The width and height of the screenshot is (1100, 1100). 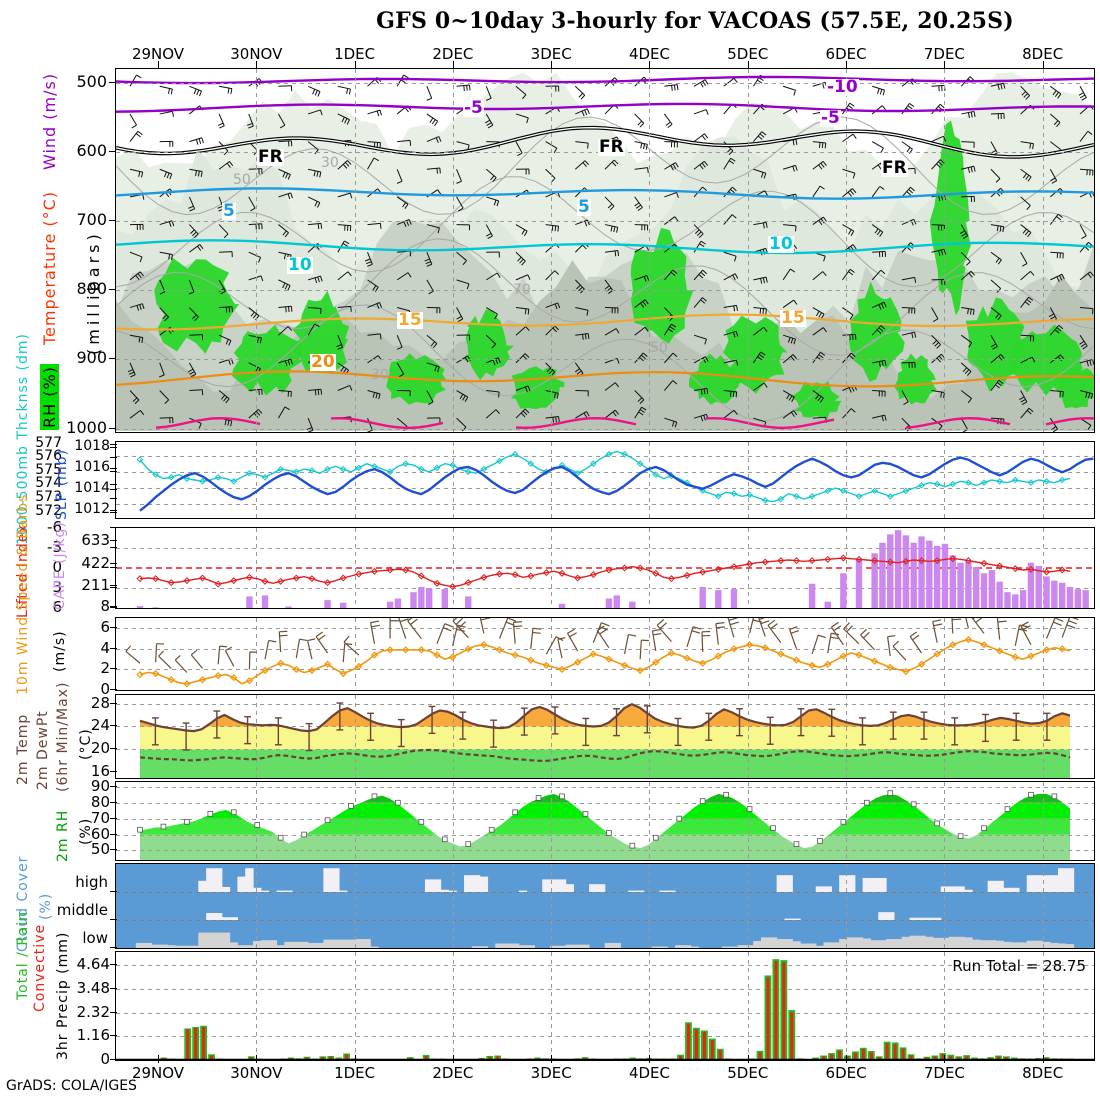 I want to click on contour-label: -10, so click(x=842, y=87).